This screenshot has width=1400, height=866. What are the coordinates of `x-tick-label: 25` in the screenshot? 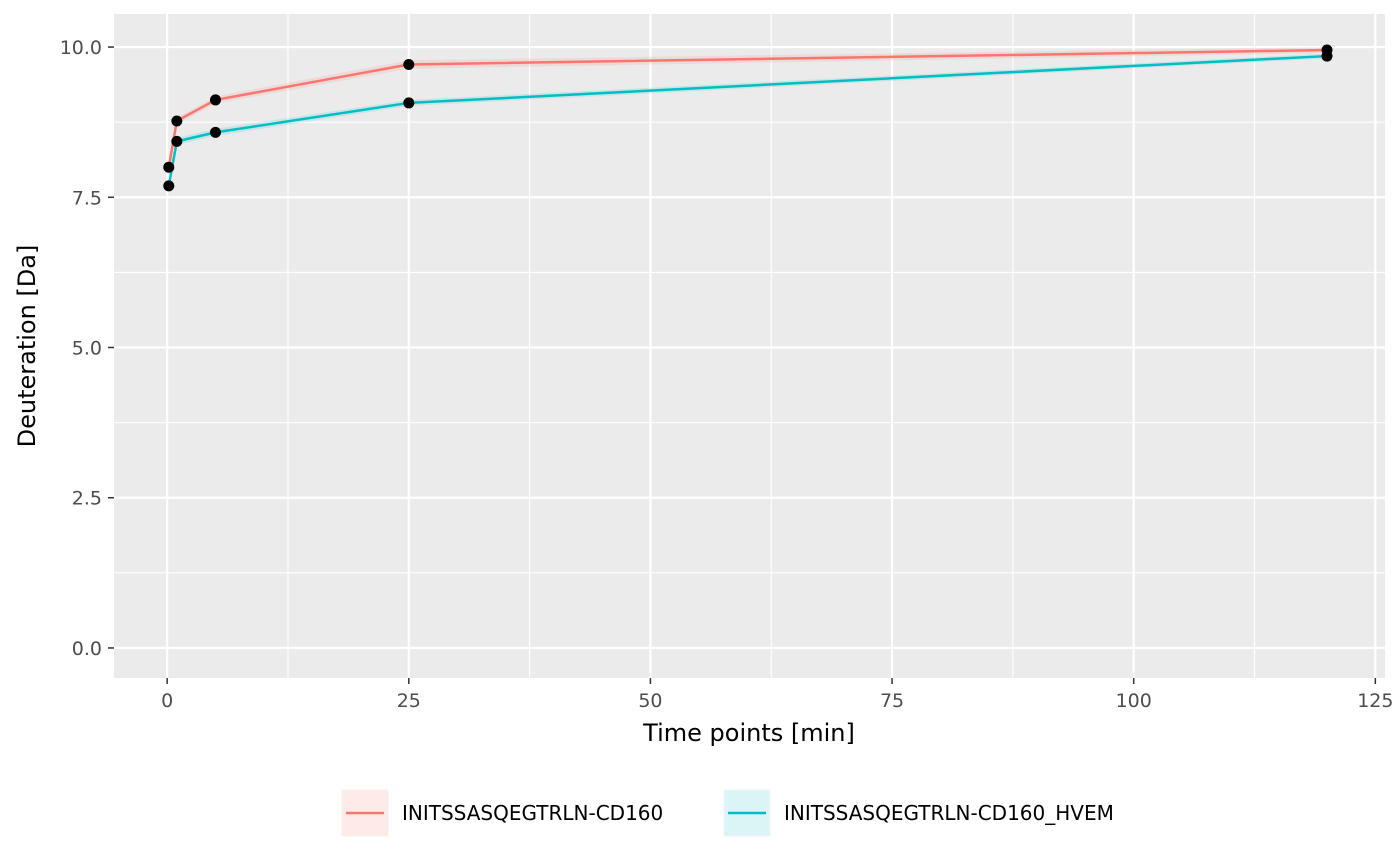 It's located at (409, 701).